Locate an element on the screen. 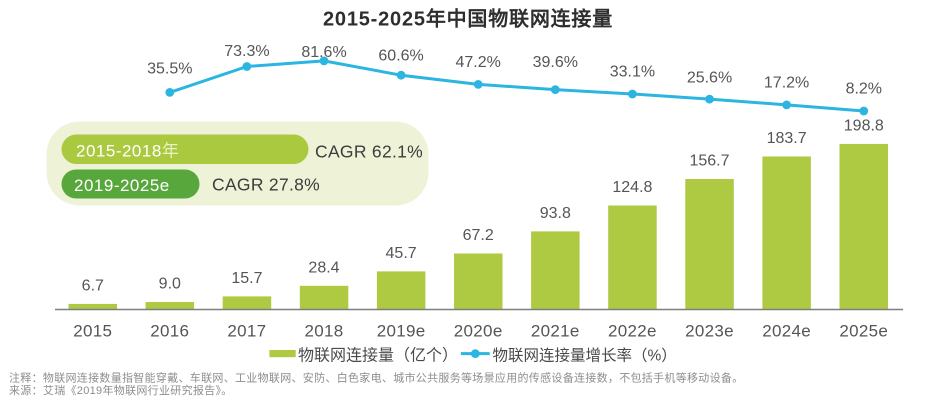 The width and height of the screenshot is (929, 407). svg-text: 45.7 is located at coordinates (401, 253).